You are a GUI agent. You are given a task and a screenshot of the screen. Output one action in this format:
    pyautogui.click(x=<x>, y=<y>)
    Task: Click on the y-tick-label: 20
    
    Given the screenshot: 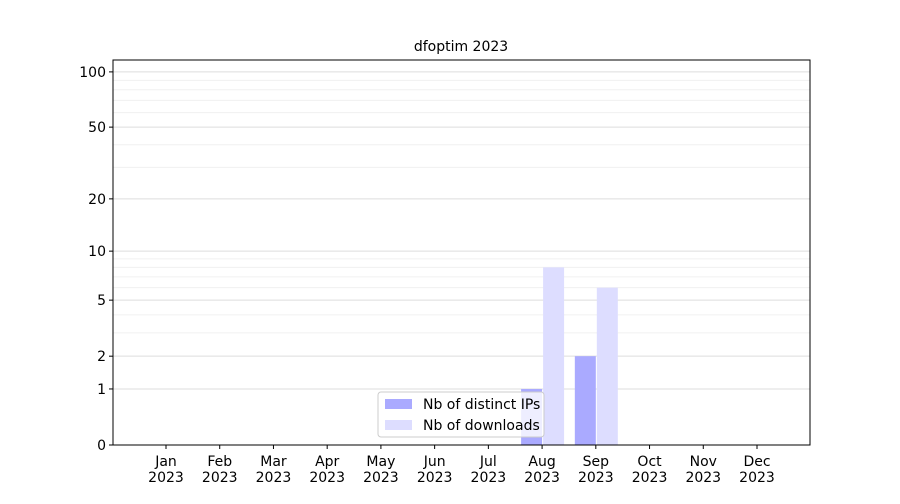 What is the action you would take?
    pyautogui.click(x=97, y=200)
    